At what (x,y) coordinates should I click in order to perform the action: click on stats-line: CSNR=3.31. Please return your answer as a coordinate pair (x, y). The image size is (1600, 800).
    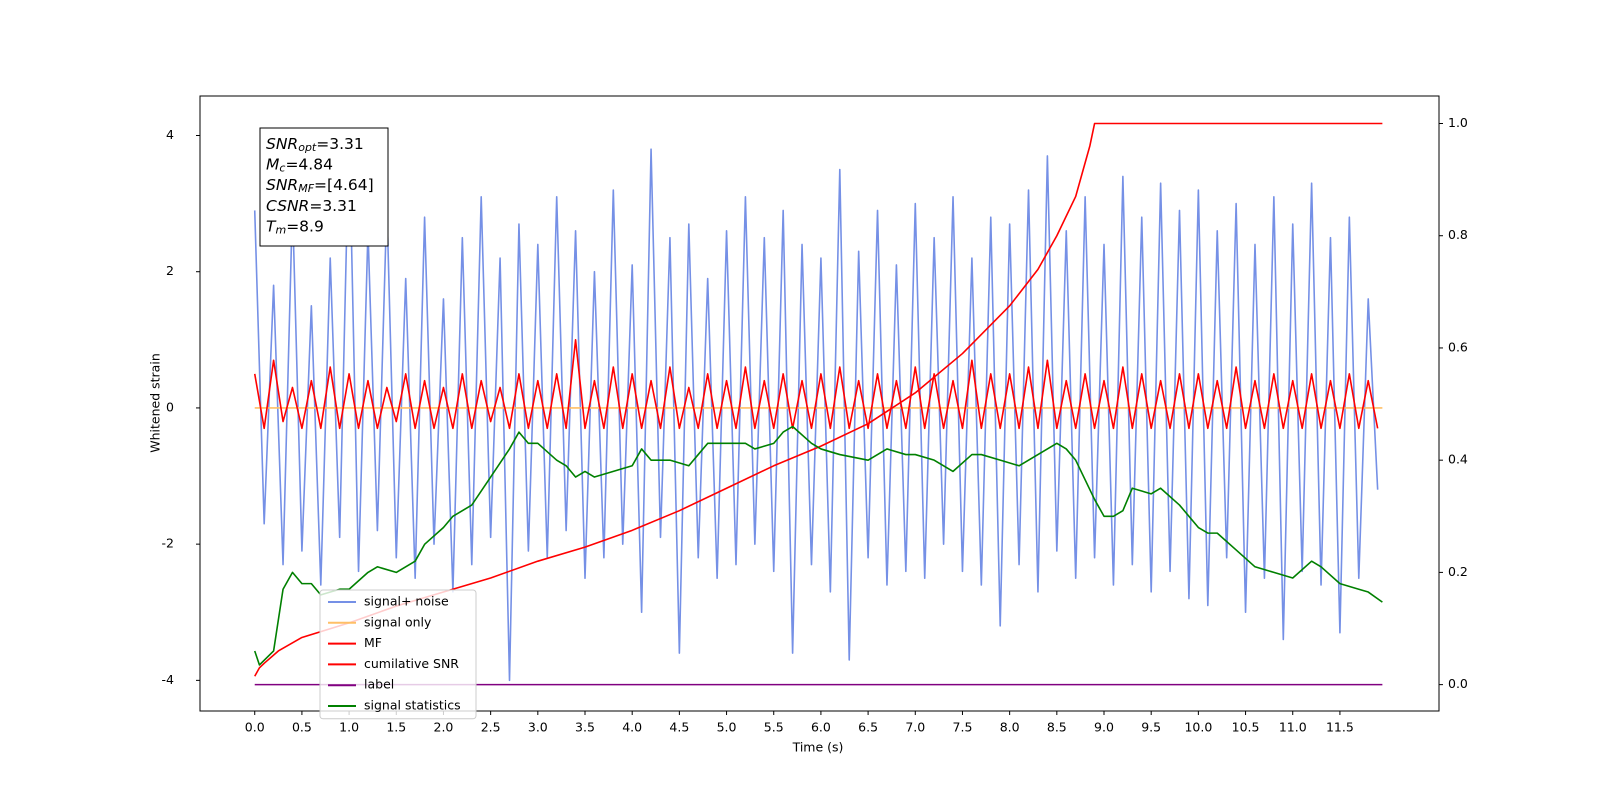
    Looking at the image, I should click on (311, 205).